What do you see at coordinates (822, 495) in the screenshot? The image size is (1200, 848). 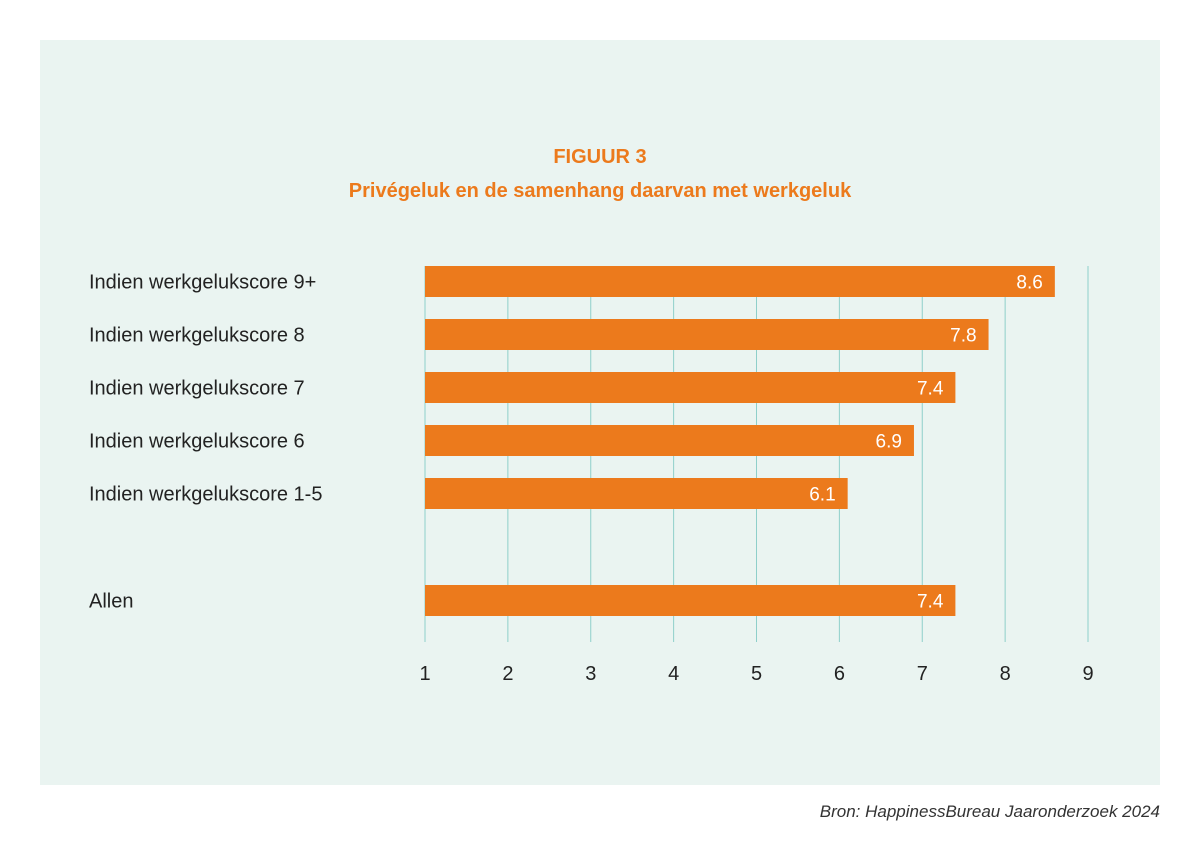 I see `bar-value-label: 6.1` at bounding box center [822, 495].